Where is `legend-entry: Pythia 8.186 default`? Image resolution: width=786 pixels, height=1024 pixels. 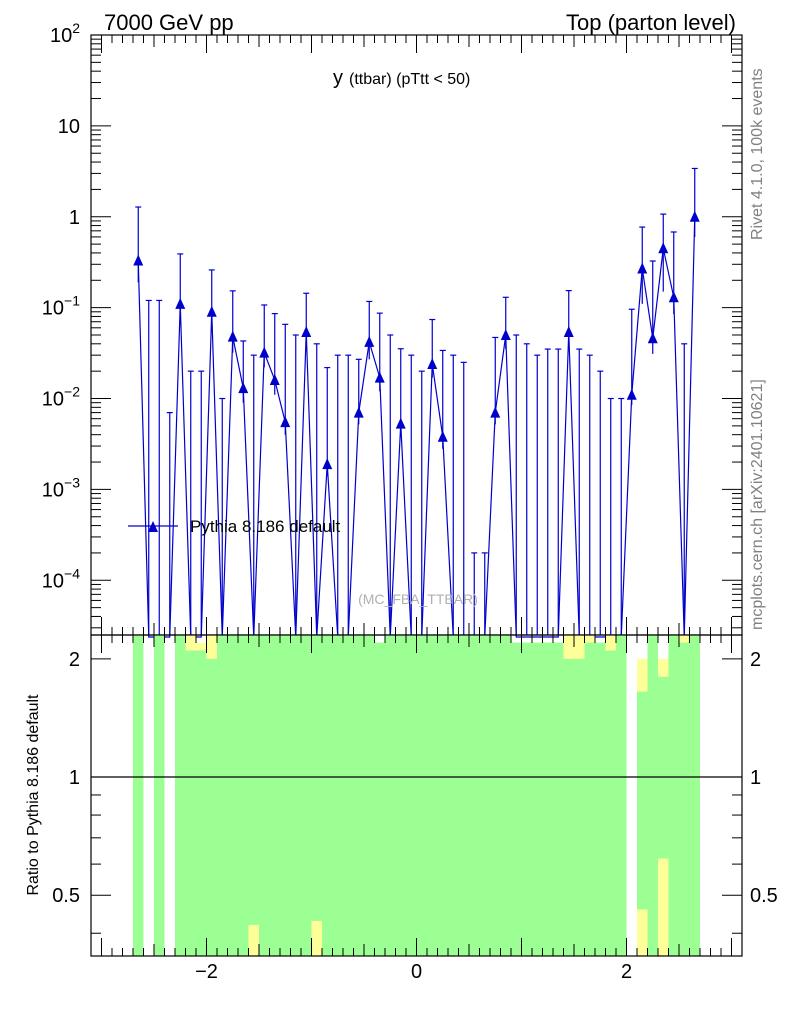 legend-entry: Pythia 8.186 default is located at coordinates (265, 526).